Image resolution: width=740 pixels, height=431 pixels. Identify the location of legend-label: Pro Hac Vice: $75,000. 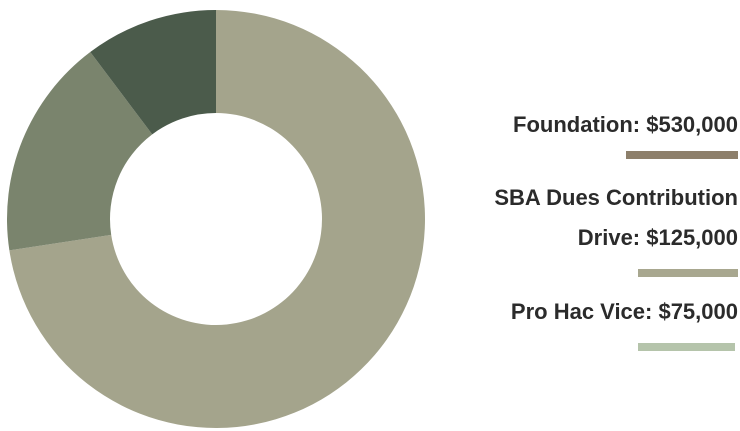
(624, 311).